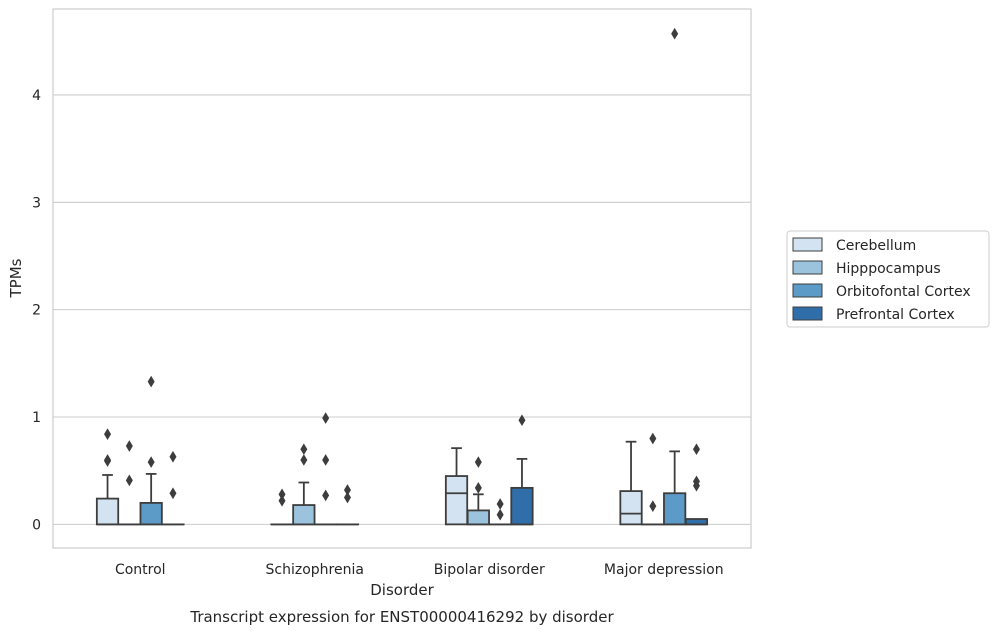  What do you see at coordinates (16, 278) in the screenshot?
I see `y-axis-label: TPMs` at bounding box center [16, 278].